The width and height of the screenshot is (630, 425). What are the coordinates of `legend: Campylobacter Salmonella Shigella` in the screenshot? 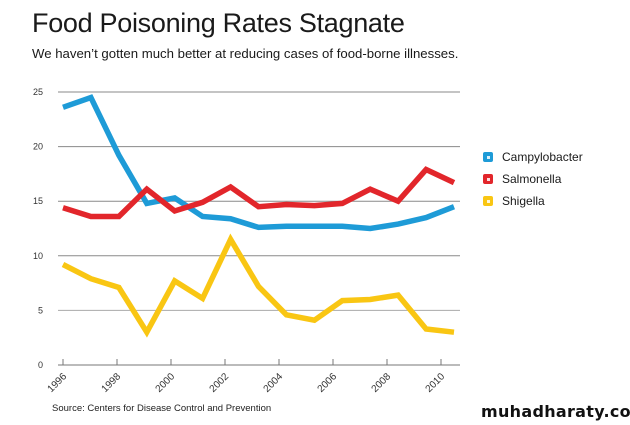 It's located at (533, 179).